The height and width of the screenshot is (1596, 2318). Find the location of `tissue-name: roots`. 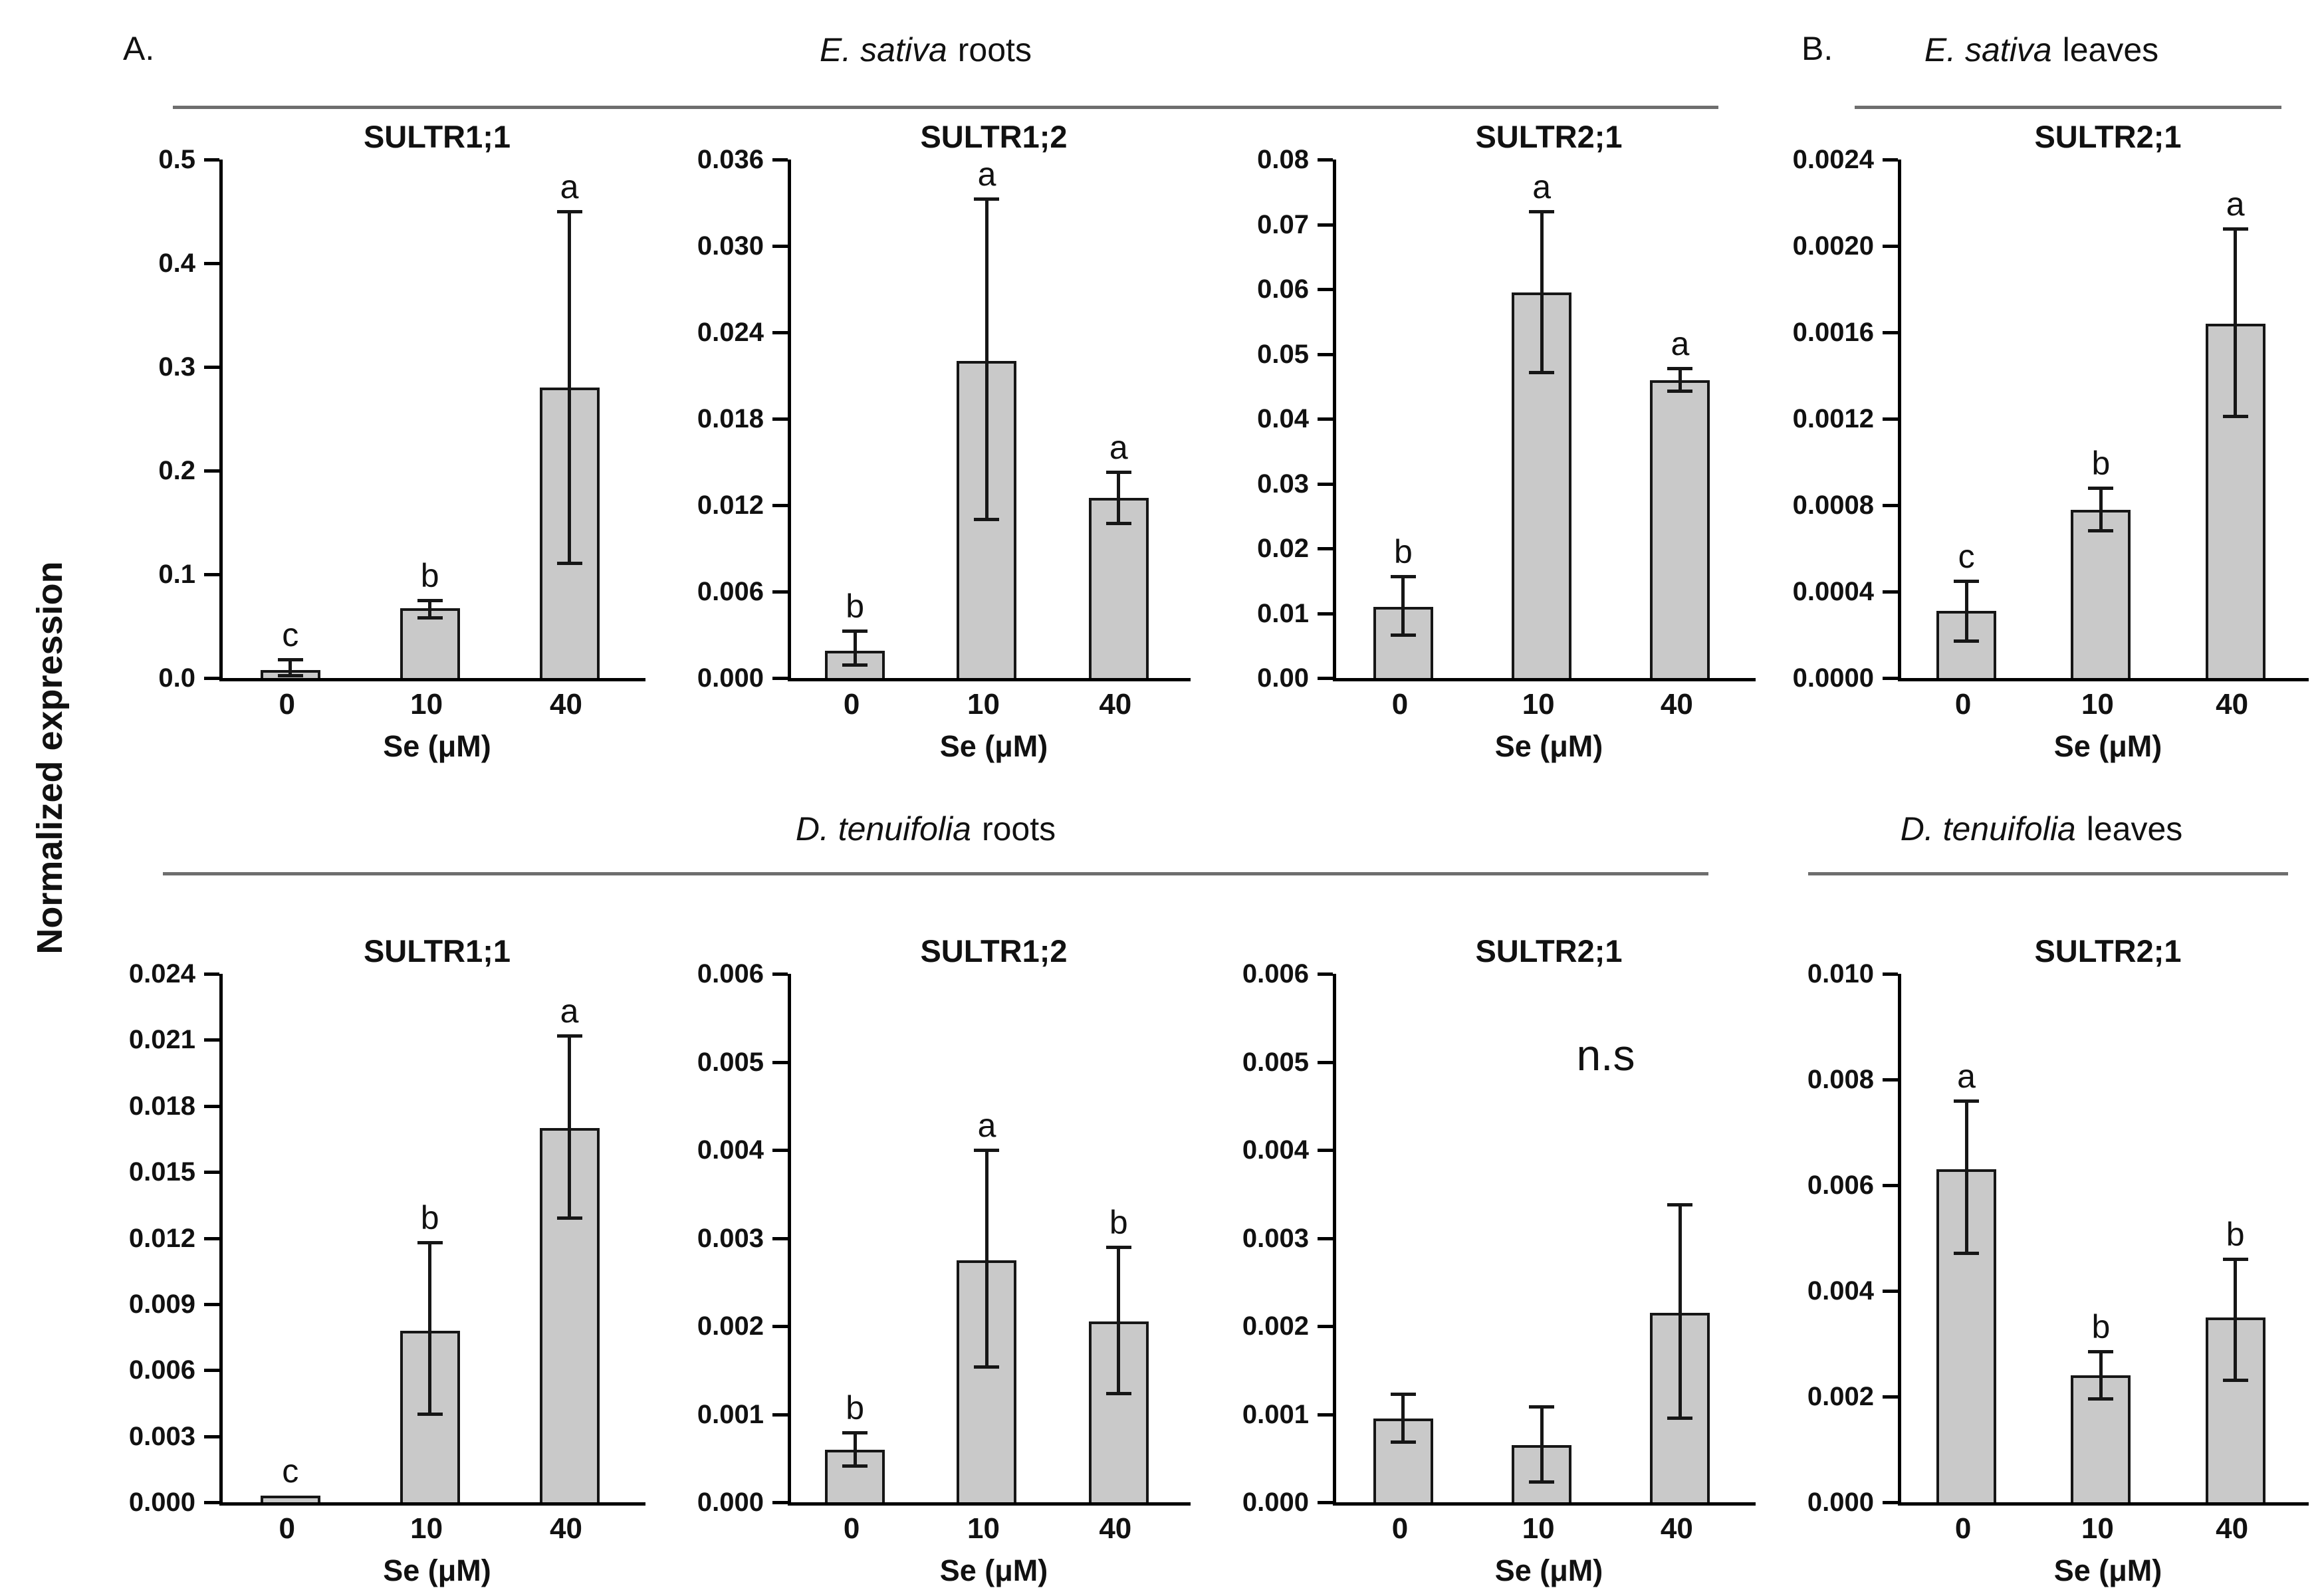

tissue-name: roots is located at coordinates (995, 49).